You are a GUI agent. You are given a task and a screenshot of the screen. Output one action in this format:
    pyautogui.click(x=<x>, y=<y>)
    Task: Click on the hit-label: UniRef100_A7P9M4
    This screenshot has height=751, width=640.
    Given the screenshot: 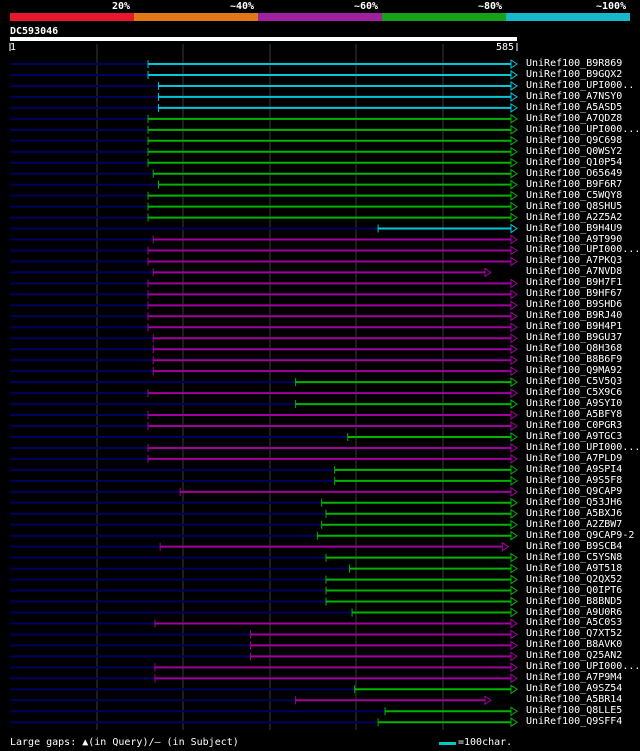 What is the action you would take?
    pyautogui.click(x=574, y=678)
    